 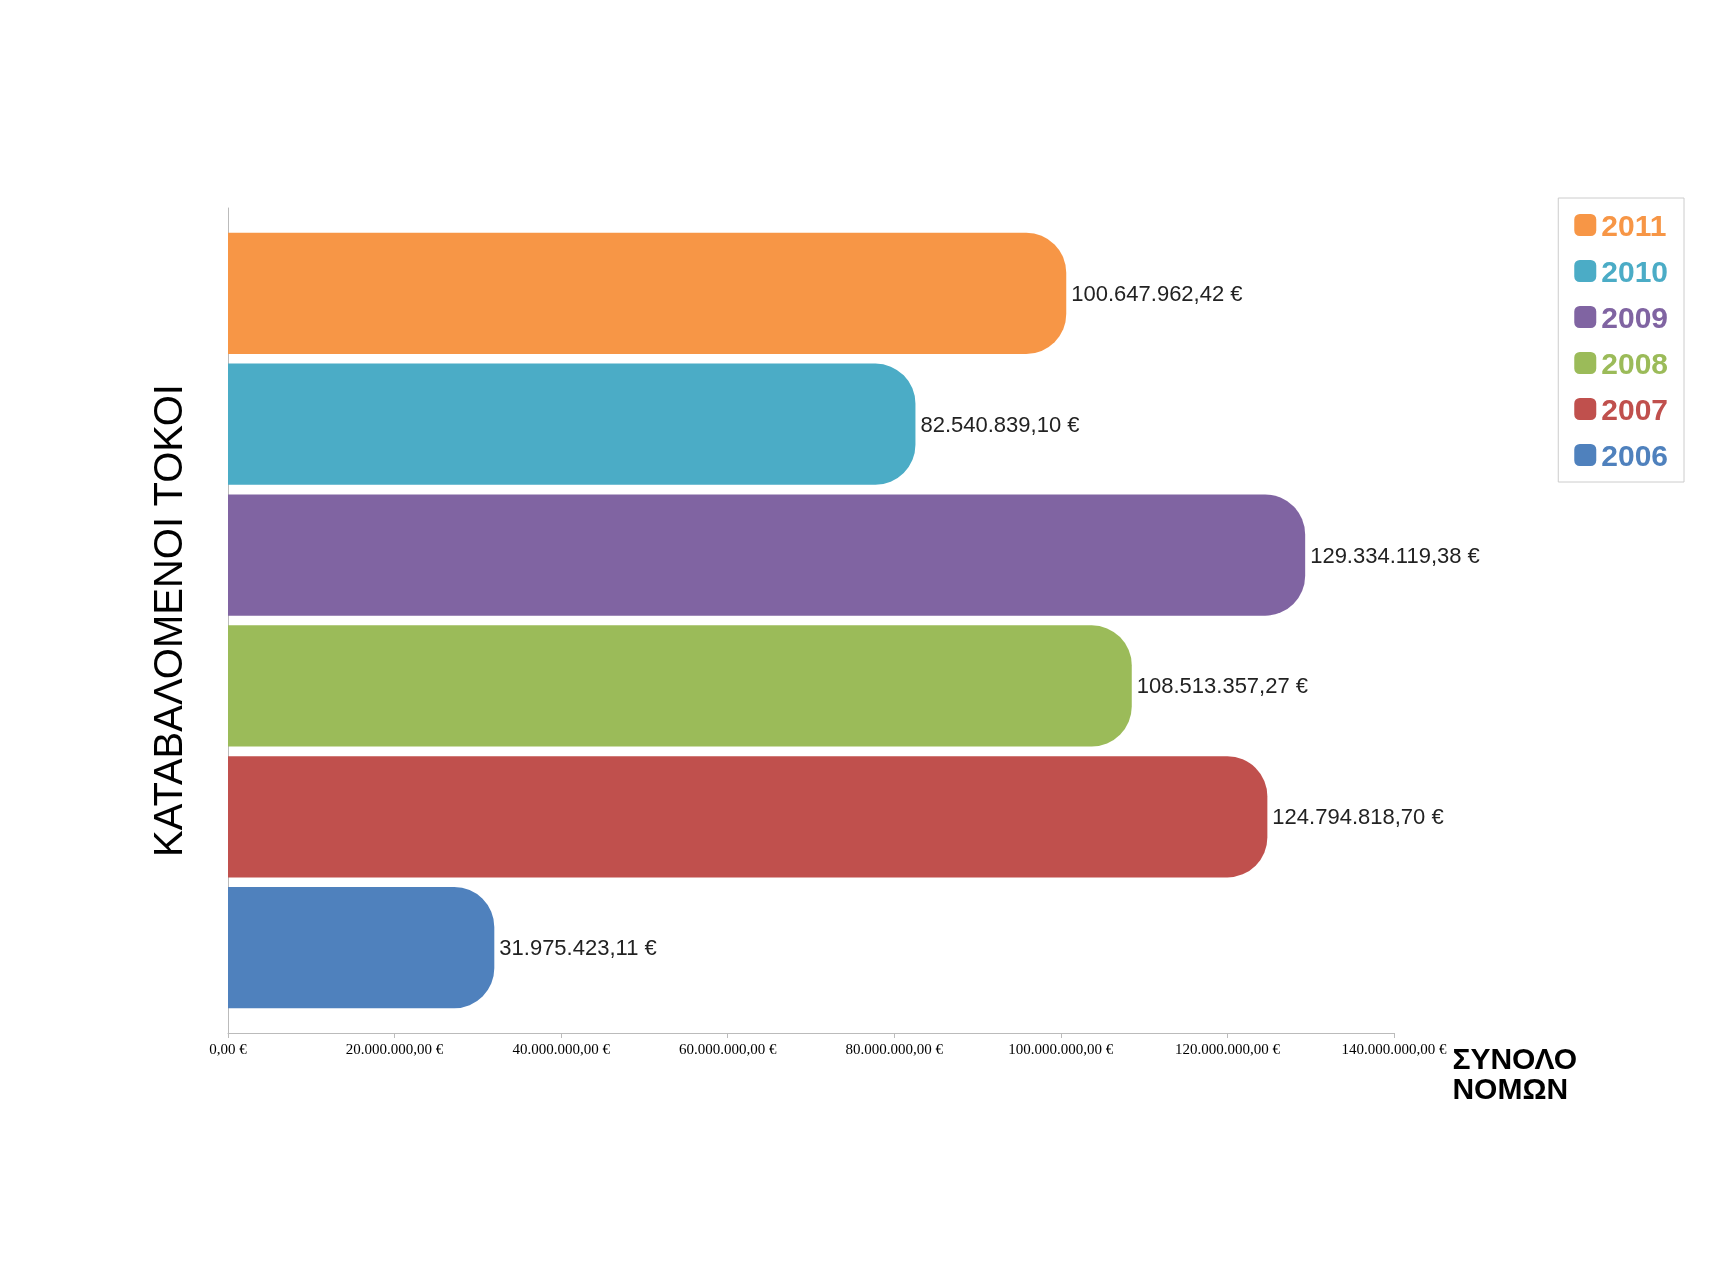 What do you see at coordinates (1635, 317) in the screenshot?
I see `legend-label: 2009` at bounding box center [1635, 317].